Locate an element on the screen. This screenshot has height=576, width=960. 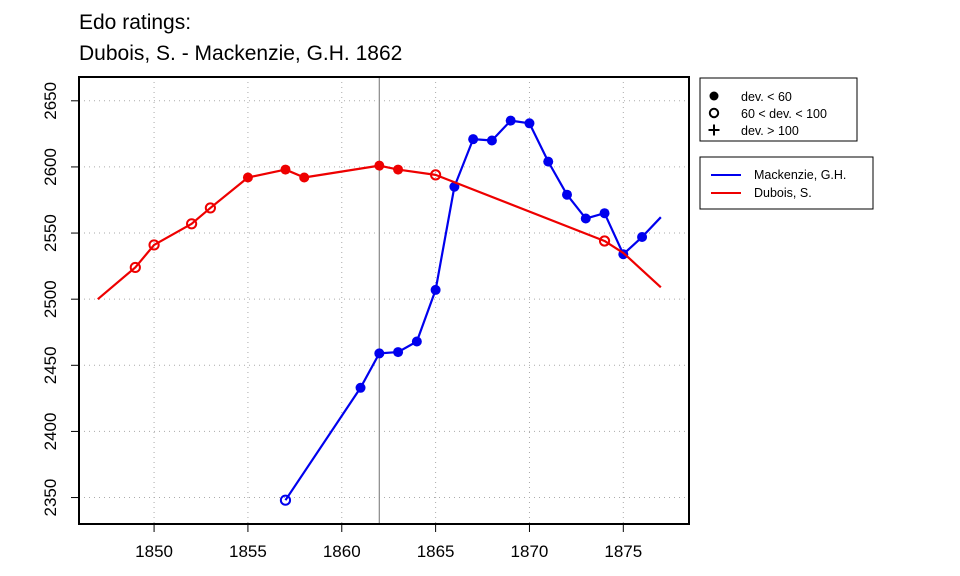
symbol-legend: dev. < 60 60 < dev. < 100 dev. > 100 is located at coordinates (778, 109).